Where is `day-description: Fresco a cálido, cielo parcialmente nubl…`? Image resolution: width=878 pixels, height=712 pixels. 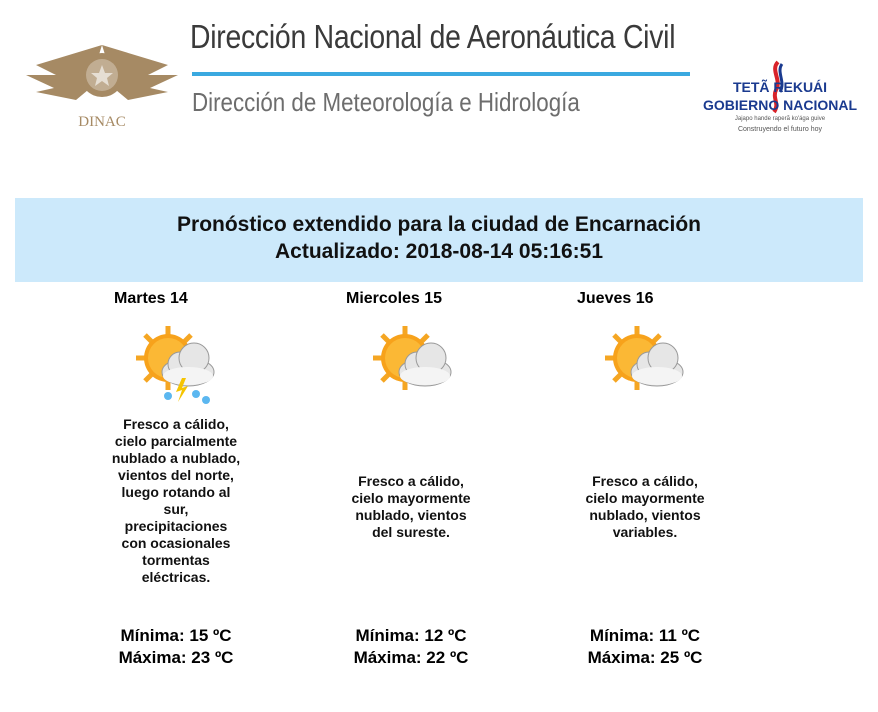
day-description: Fresco a cálido, cielo parcialmente nubl… is located at coordinates (176, 500).